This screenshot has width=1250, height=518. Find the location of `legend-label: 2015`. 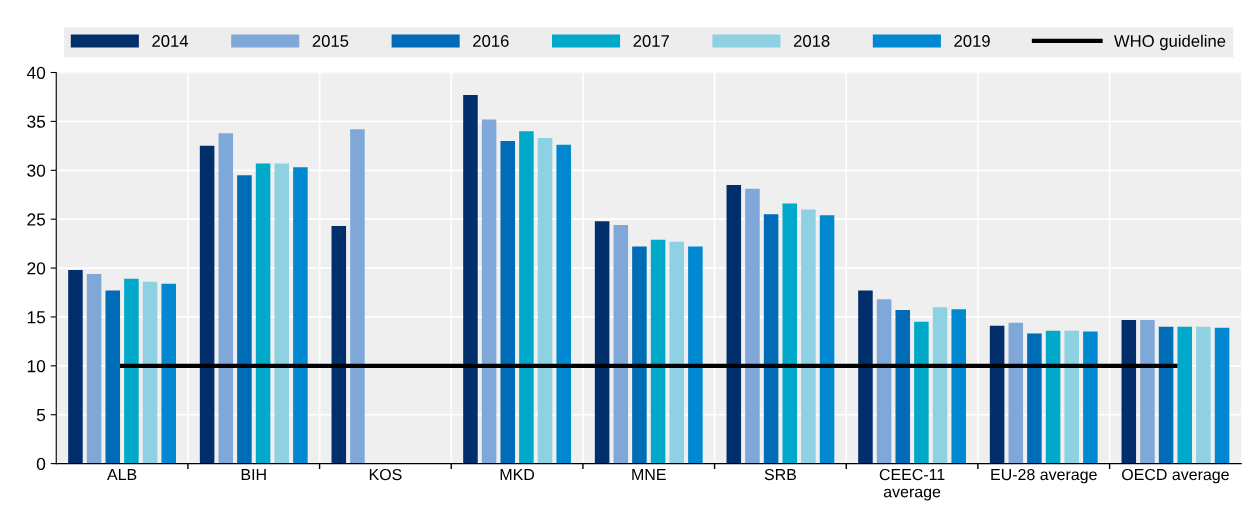

legend-label: 2015 is located at coordinates (330, 41).